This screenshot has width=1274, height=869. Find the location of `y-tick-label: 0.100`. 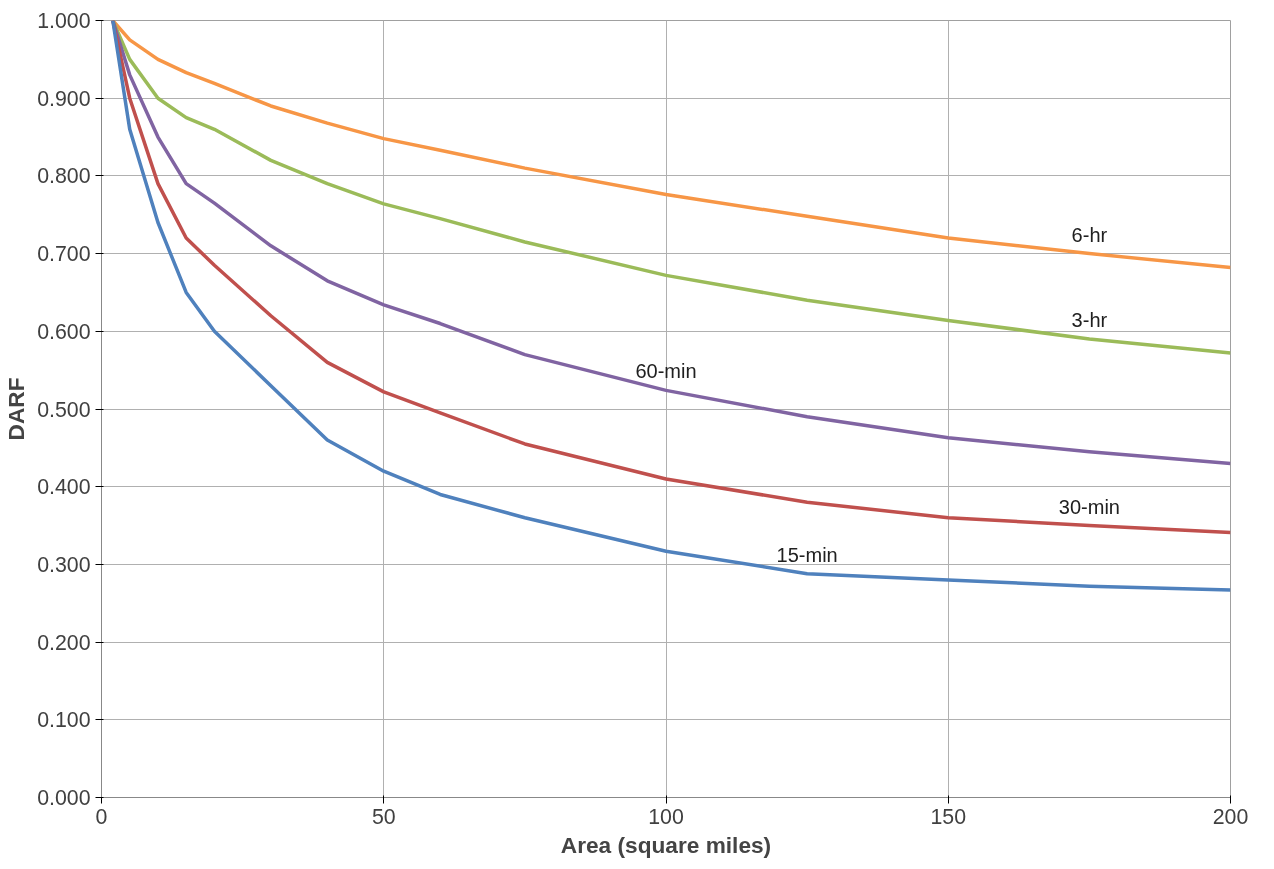

y-tick-label: 0.100 is located at coordinates (64, 720).